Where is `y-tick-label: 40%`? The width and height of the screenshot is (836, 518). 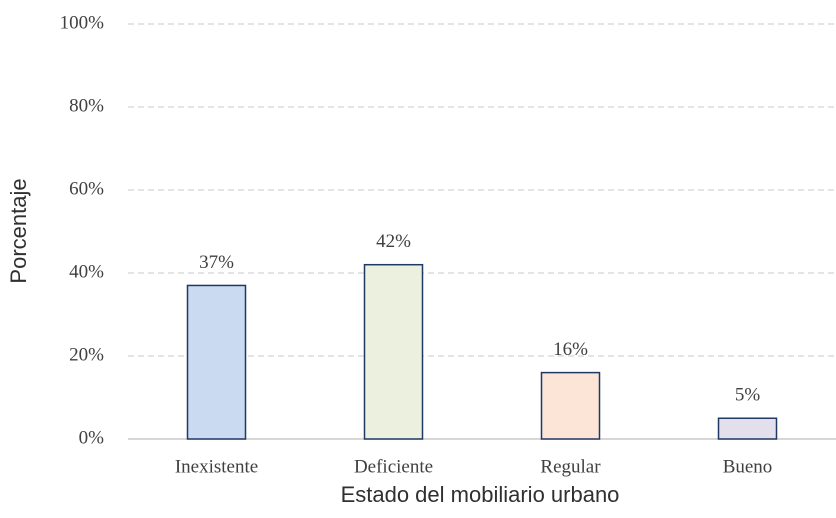 y-tick-label: 40% is located at coordinates (86, 271).